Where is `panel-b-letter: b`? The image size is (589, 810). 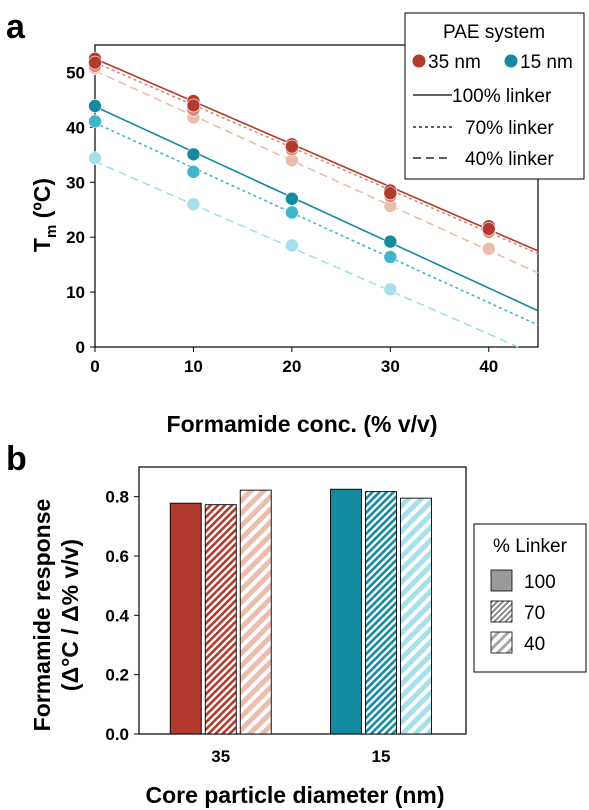 panel-b-letter: b is located at coordinates (16, 459).